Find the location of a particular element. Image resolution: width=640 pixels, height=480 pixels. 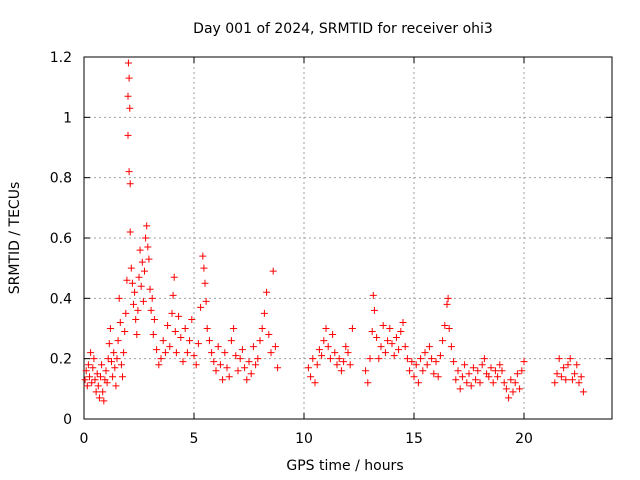

y-tick-label: 1.2 is located at coordinates (61, 58).